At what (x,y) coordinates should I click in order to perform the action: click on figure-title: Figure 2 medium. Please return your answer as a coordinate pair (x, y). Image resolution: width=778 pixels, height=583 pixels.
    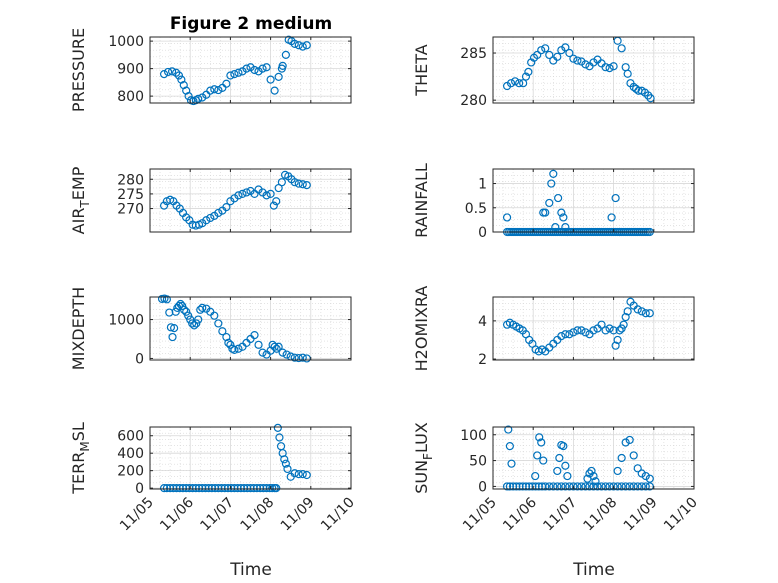
    Looking at the image, I should click on (251, 24).